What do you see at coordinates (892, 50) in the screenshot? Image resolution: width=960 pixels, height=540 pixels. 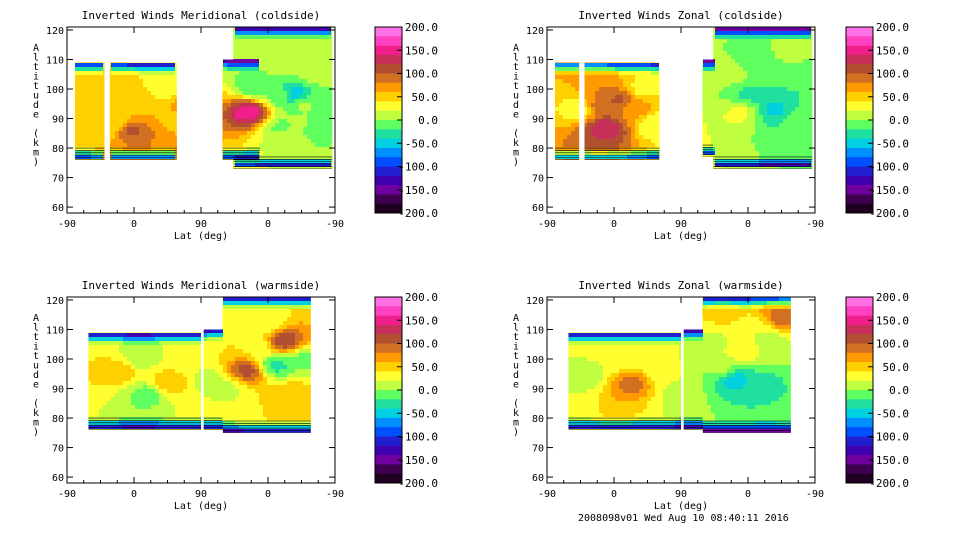 I see `colorbar-tick-label: 150.0` at bounding box center [892, 50].